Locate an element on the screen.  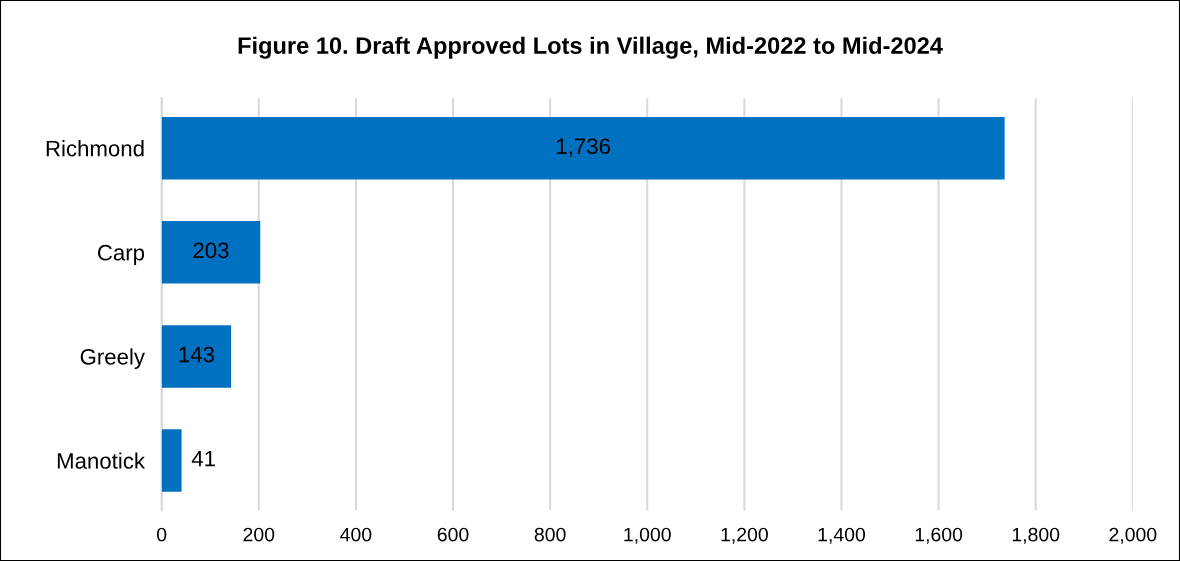
x-tick-label: 1,600 is located at coordinates (939, 535).